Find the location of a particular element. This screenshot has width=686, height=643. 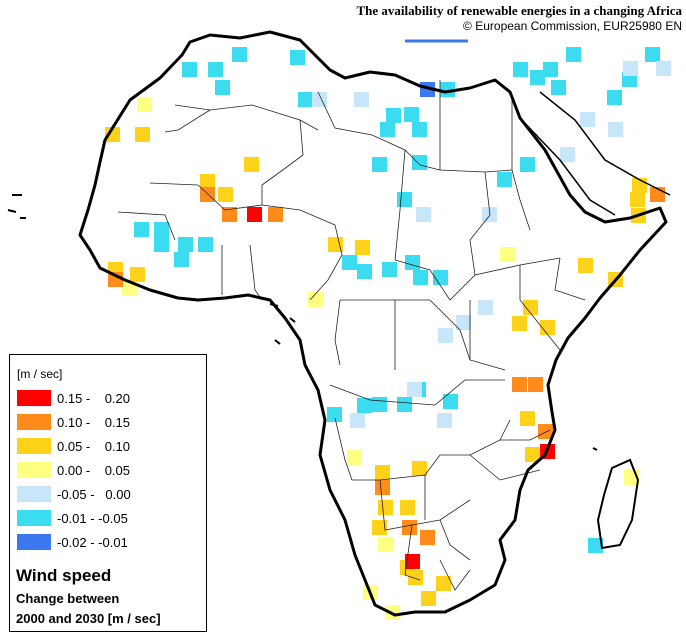

legend-unit: [m / sec] is located at coordinates (40, 374).